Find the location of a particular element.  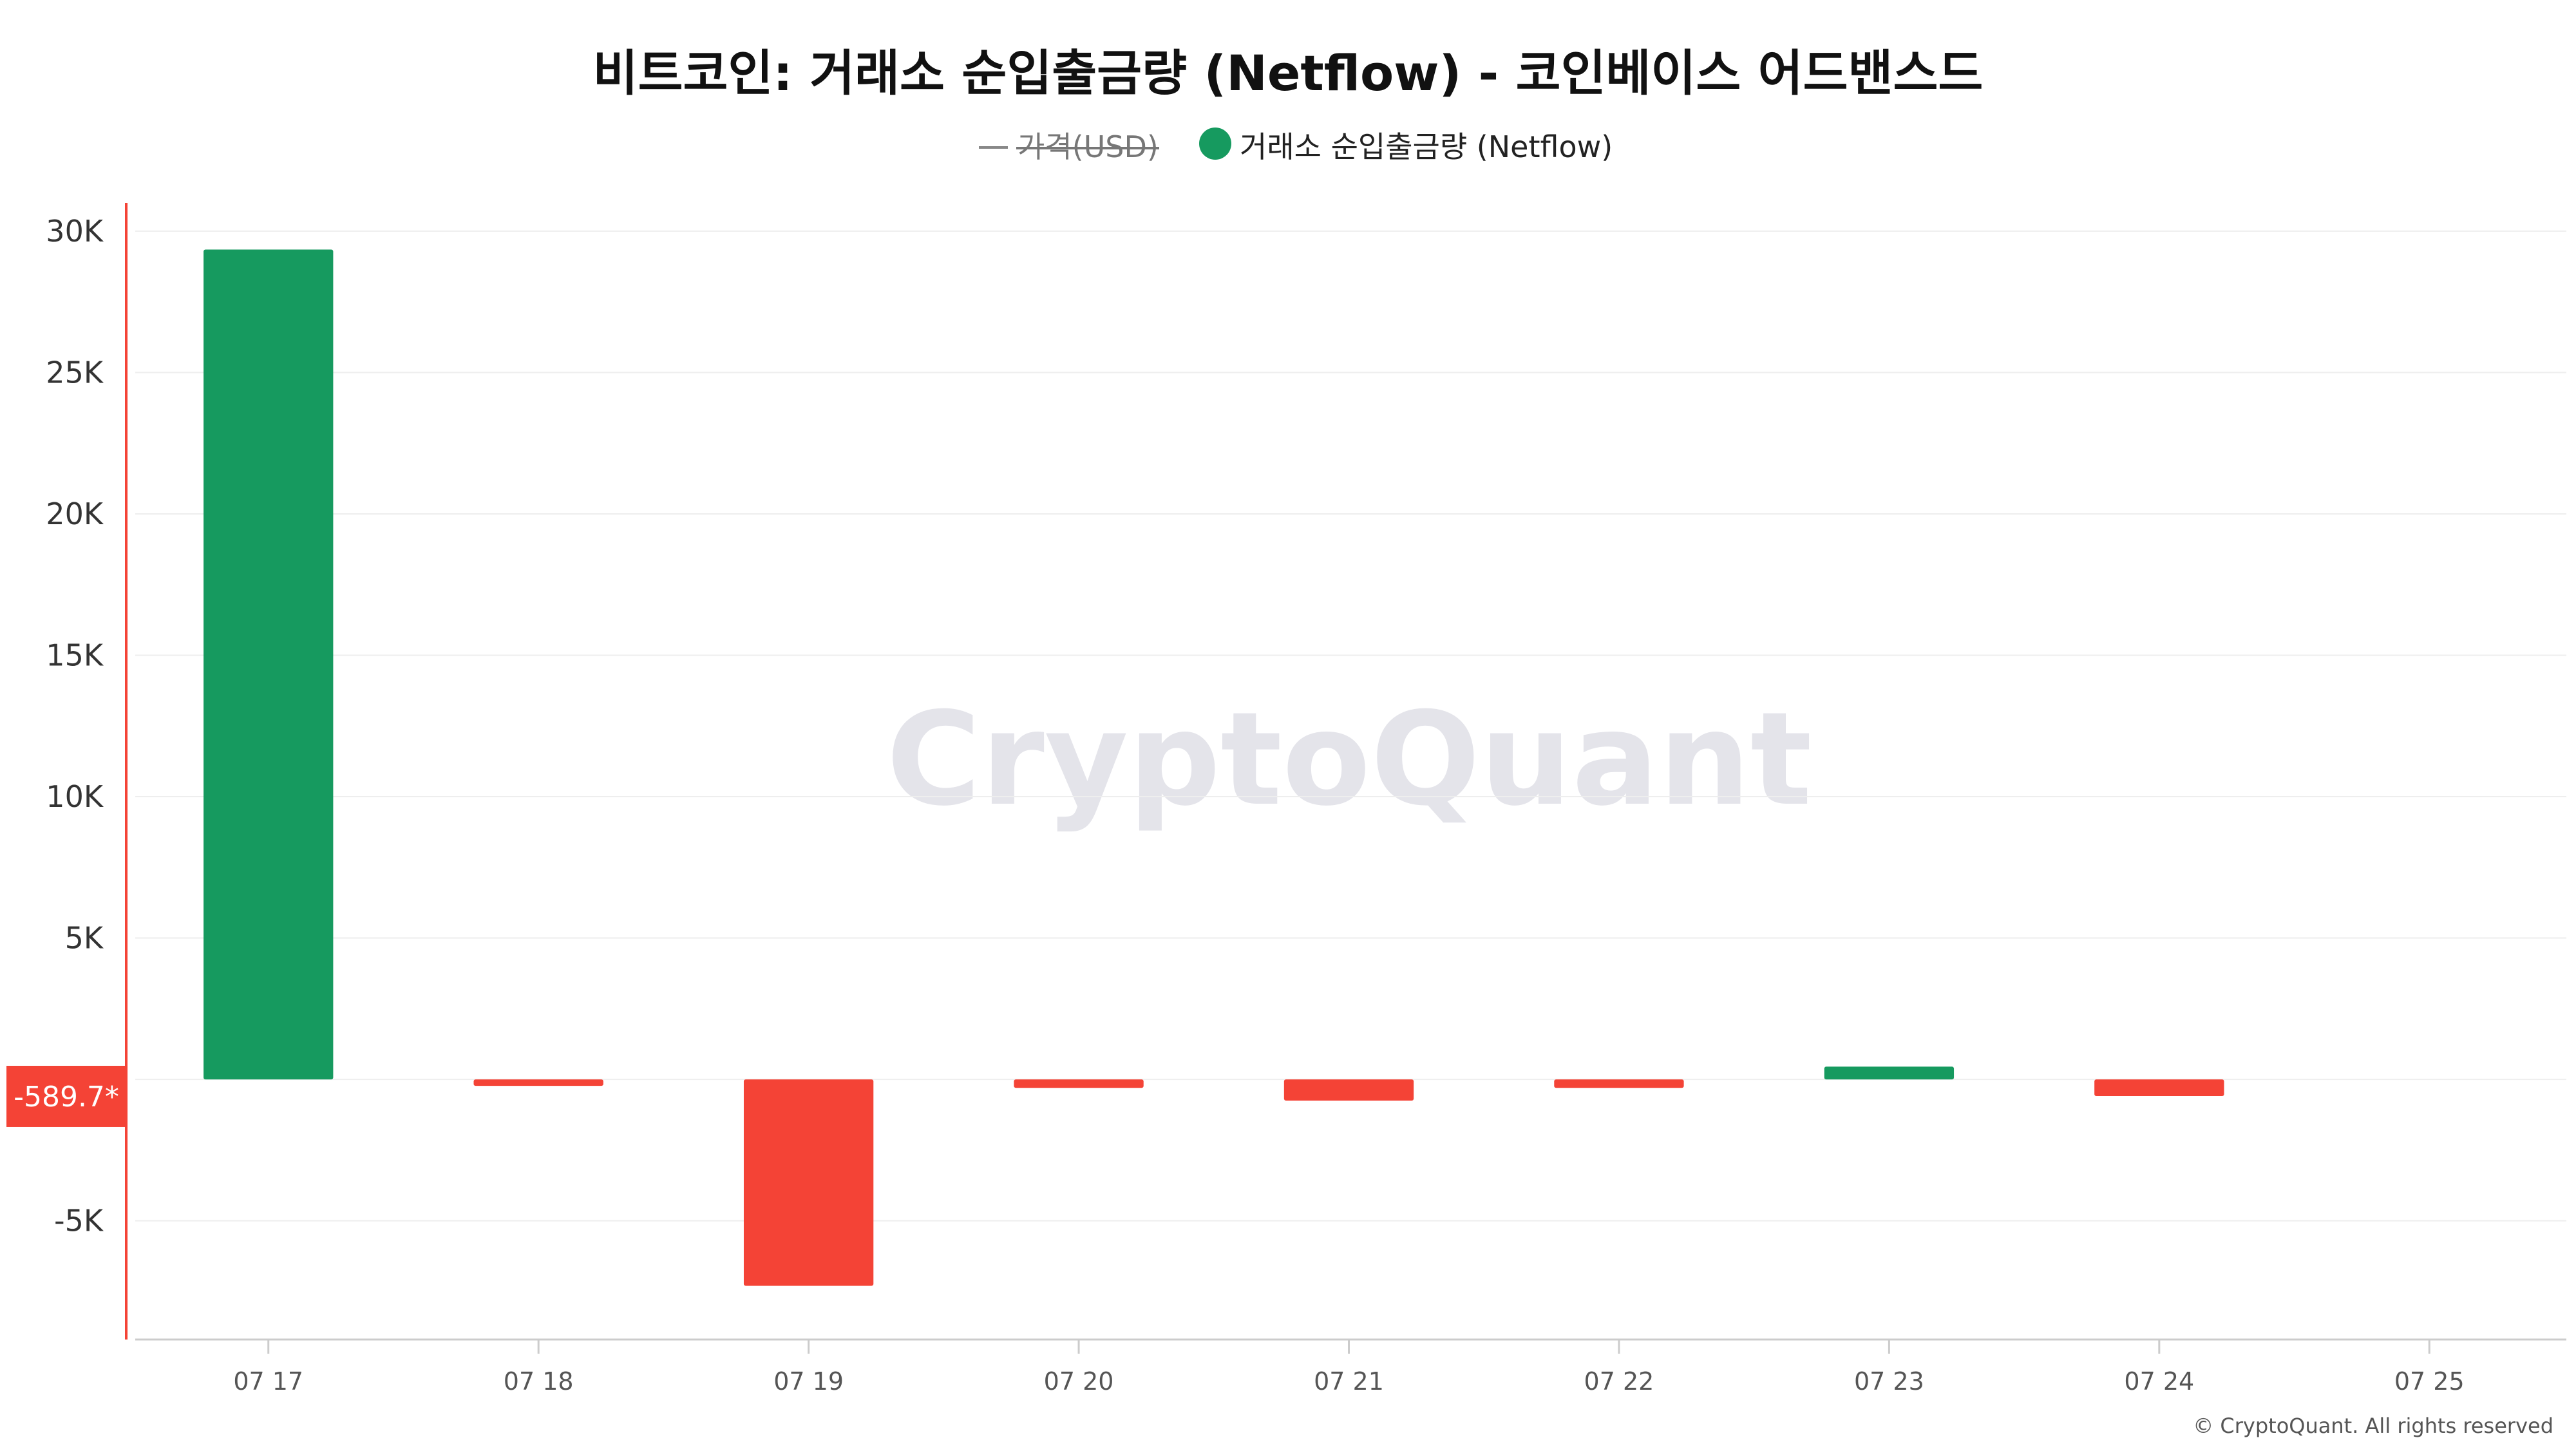

current-value-marker: -589.7* is located at coordinates (66, 1096).